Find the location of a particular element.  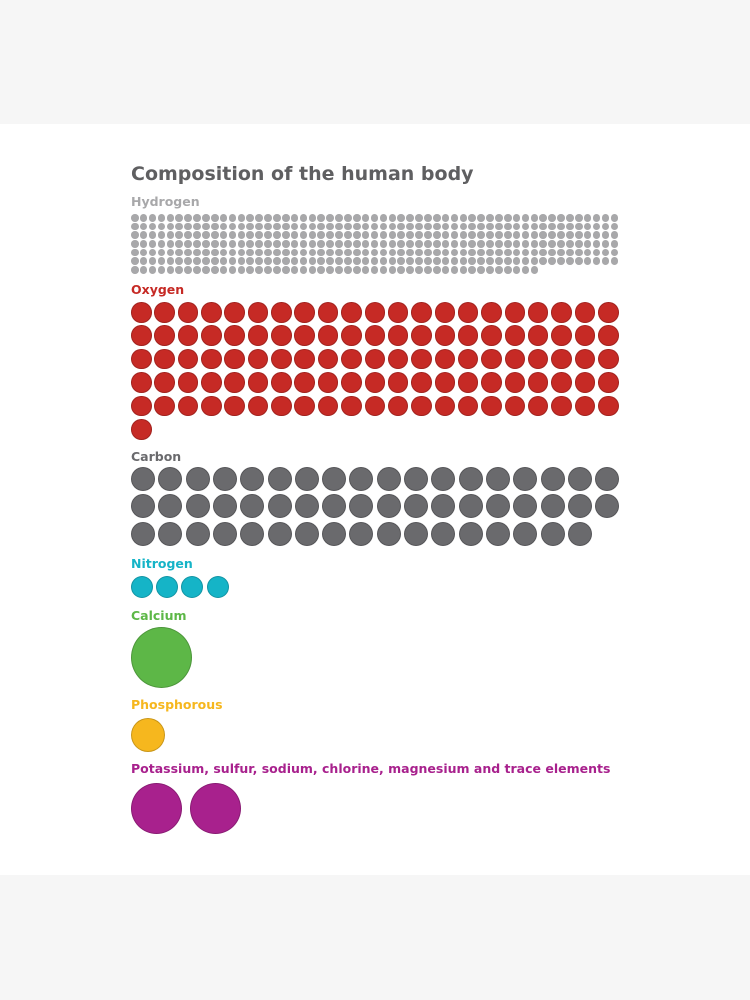

label-hydrogen: Hydrogen is located at coordinates (165, 201).